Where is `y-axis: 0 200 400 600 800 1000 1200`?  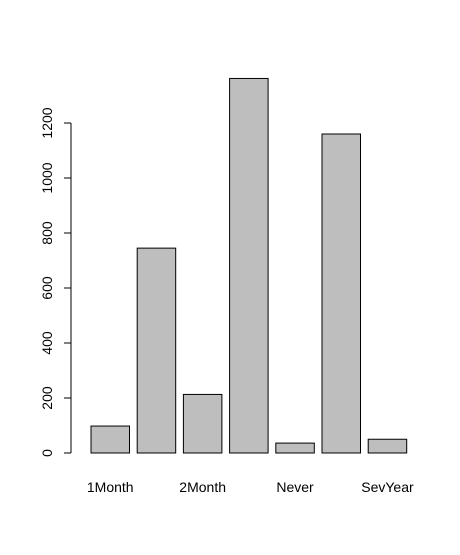
y-axis: 0 200 400 600 800 1000 1200 is located at coordinates (55, 282).